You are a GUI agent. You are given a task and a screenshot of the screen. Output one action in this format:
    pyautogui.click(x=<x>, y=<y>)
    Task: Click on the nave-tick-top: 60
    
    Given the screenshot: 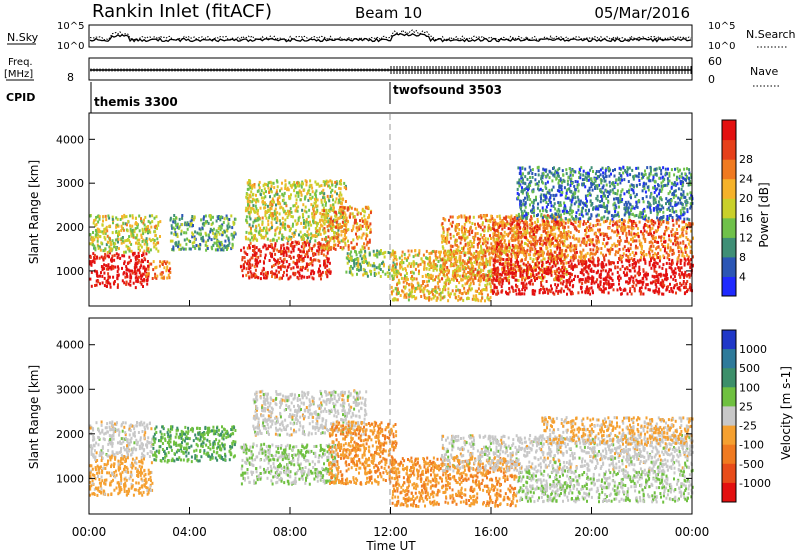 What is the action you would take?
    pyautogui.click(x=715, y=61)
    